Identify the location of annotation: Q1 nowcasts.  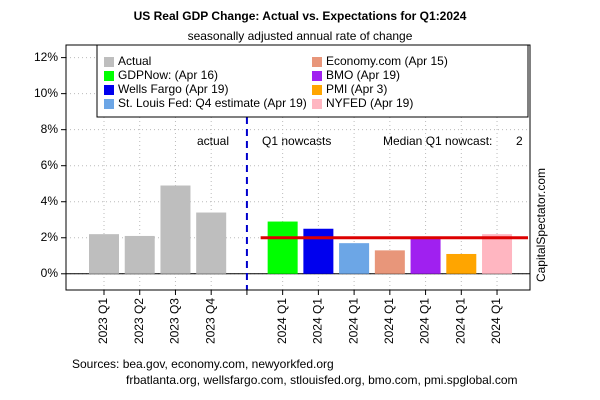
(296, 141).